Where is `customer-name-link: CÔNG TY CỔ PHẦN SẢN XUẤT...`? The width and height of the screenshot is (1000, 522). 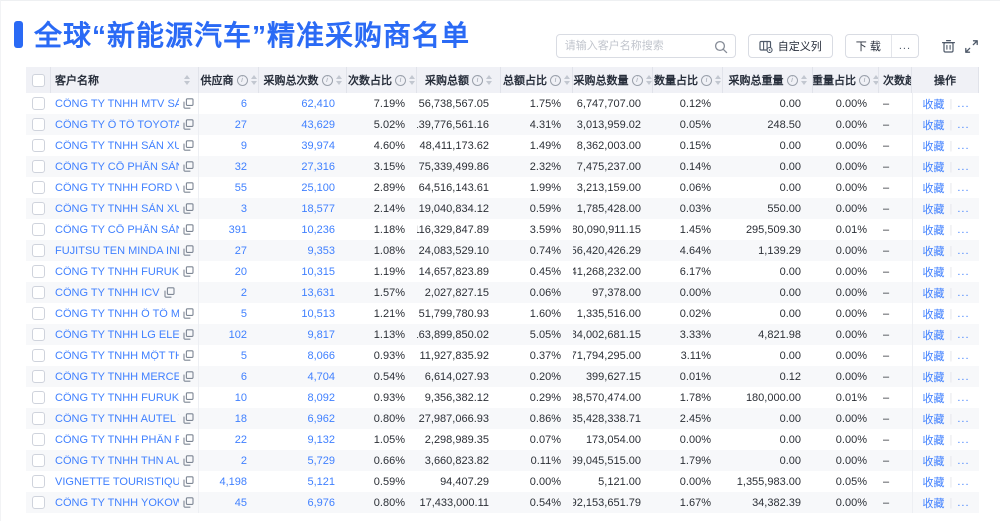 customer-name-link: CÔNG TY CỔ PHẦN SẢN XUẤT... is located at coordinates (117, 166).